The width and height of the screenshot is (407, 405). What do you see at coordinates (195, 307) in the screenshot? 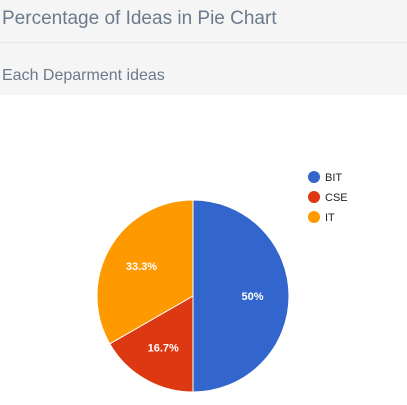
I see `pie-slice-labels: 50% 16.7% 33.3%` at bounding box center [195, 307].